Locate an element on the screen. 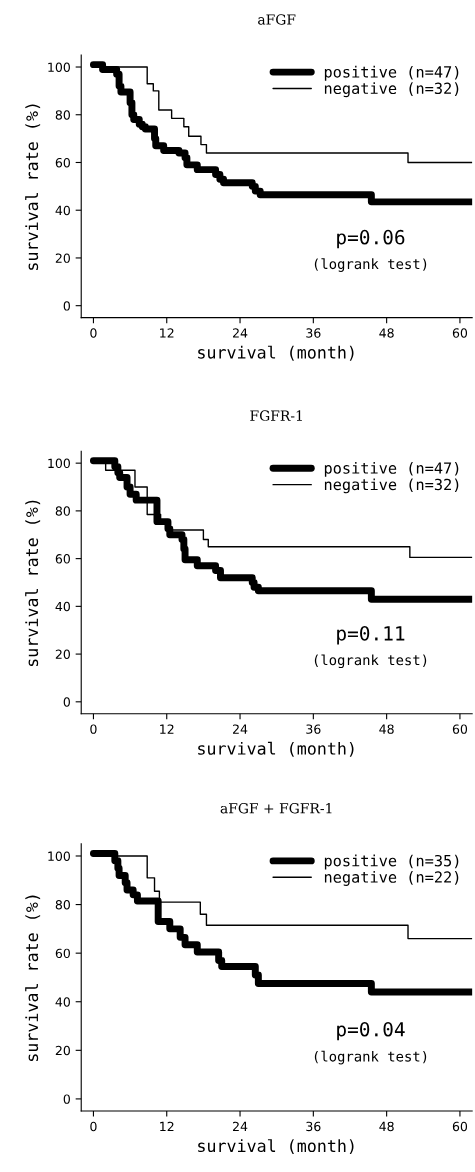  chart-title: FGFR-1 is located at coordinates (276, 415).